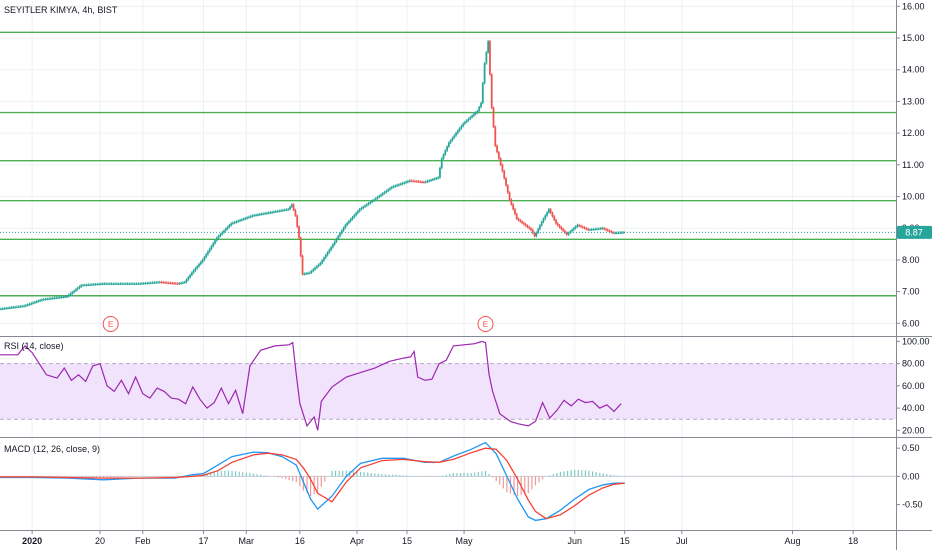 The width and height of the screenshot is (932, 555). I want to click on time-tick-label: Mar, so click(247, 541).